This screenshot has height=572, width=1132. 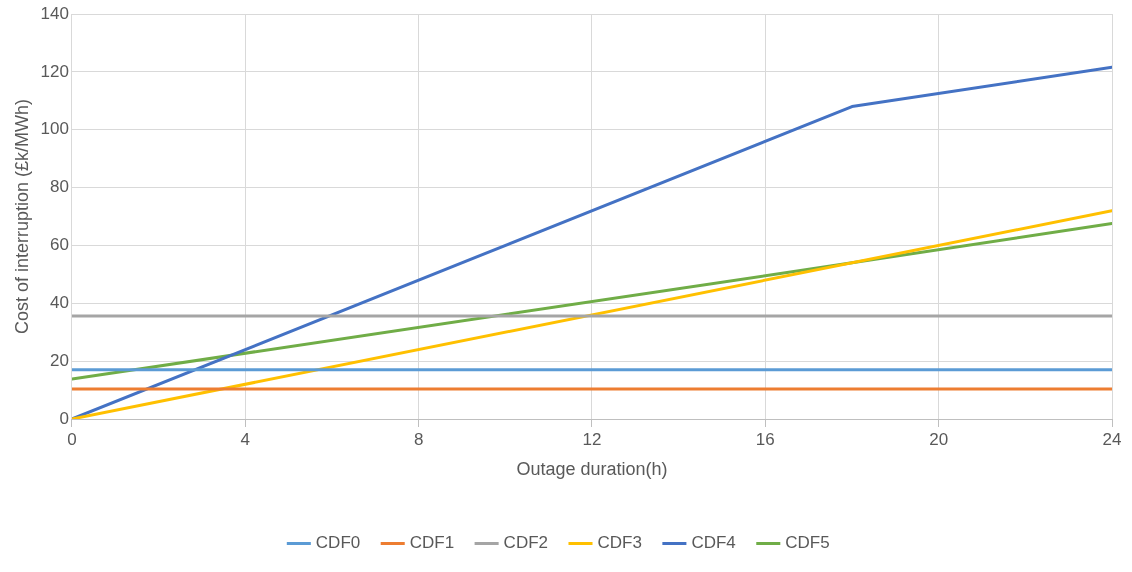 What do you see at coordinates (713, 543) in the screenshot?
I see `legend-label: CDF4` at bounding box center [713, 543].